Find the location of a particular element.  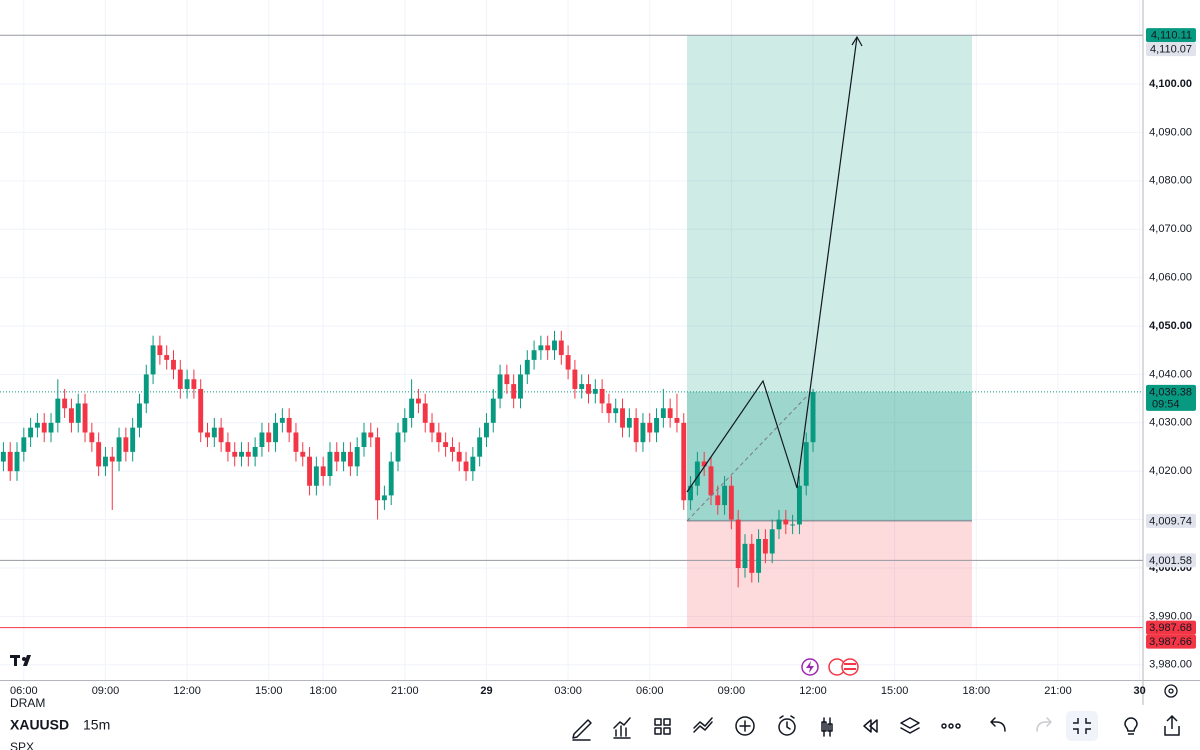

exit-fullscreen-icon is located at coordinates (1082, 726).